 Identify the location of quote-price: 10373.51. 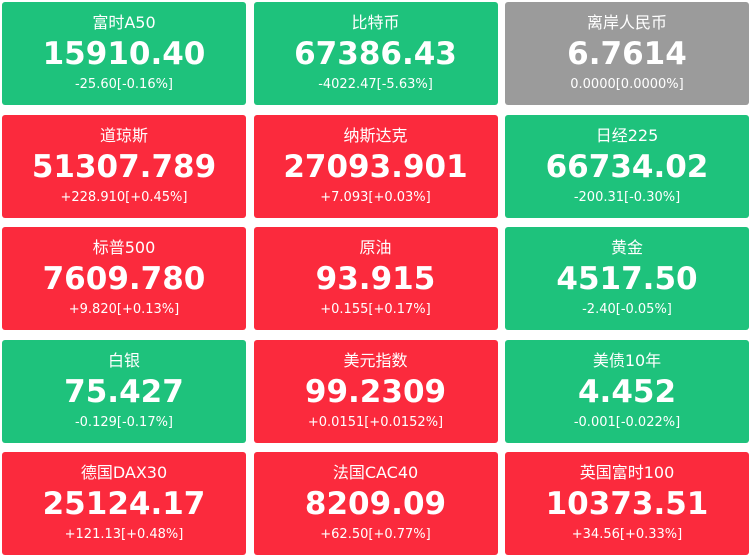
(627, 504).